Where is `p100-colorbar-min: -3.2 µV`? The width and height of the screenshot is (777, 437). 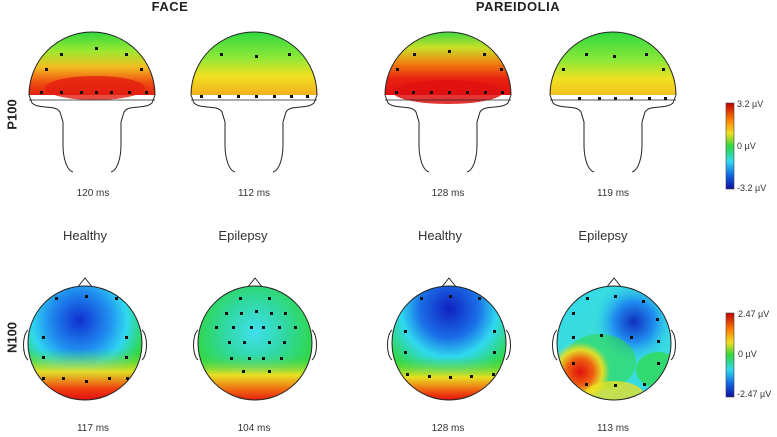
p100-colorbar-min: -3.2 µV is located at coordinates (752, 188).